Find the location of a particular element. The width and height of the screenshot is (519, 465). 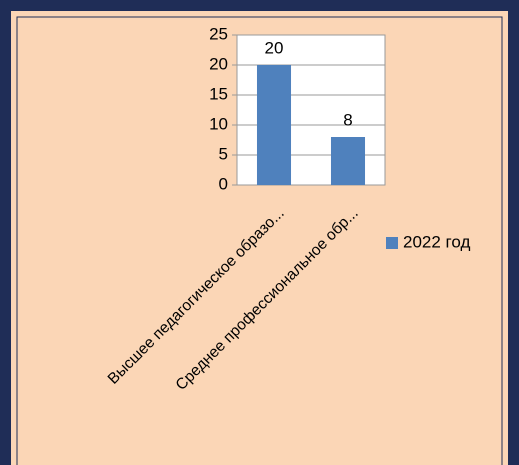

y-tick-label: 25 is located at coordinates (218, 33).